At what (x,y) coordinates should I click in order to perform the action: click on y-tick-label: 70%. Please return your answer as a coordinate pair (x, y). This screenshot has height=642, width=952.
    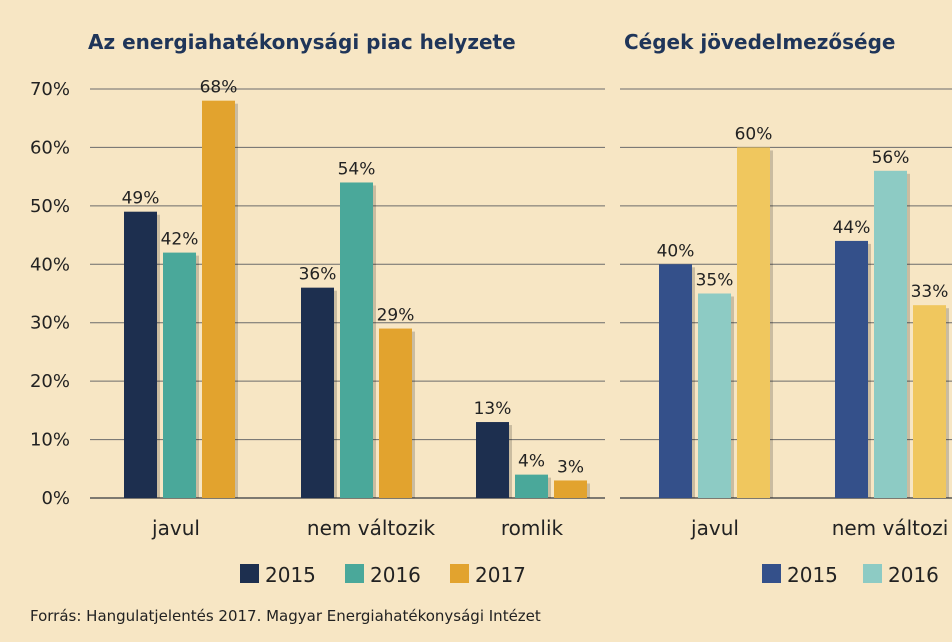
    Looking at the image, I should click on (50, 89).